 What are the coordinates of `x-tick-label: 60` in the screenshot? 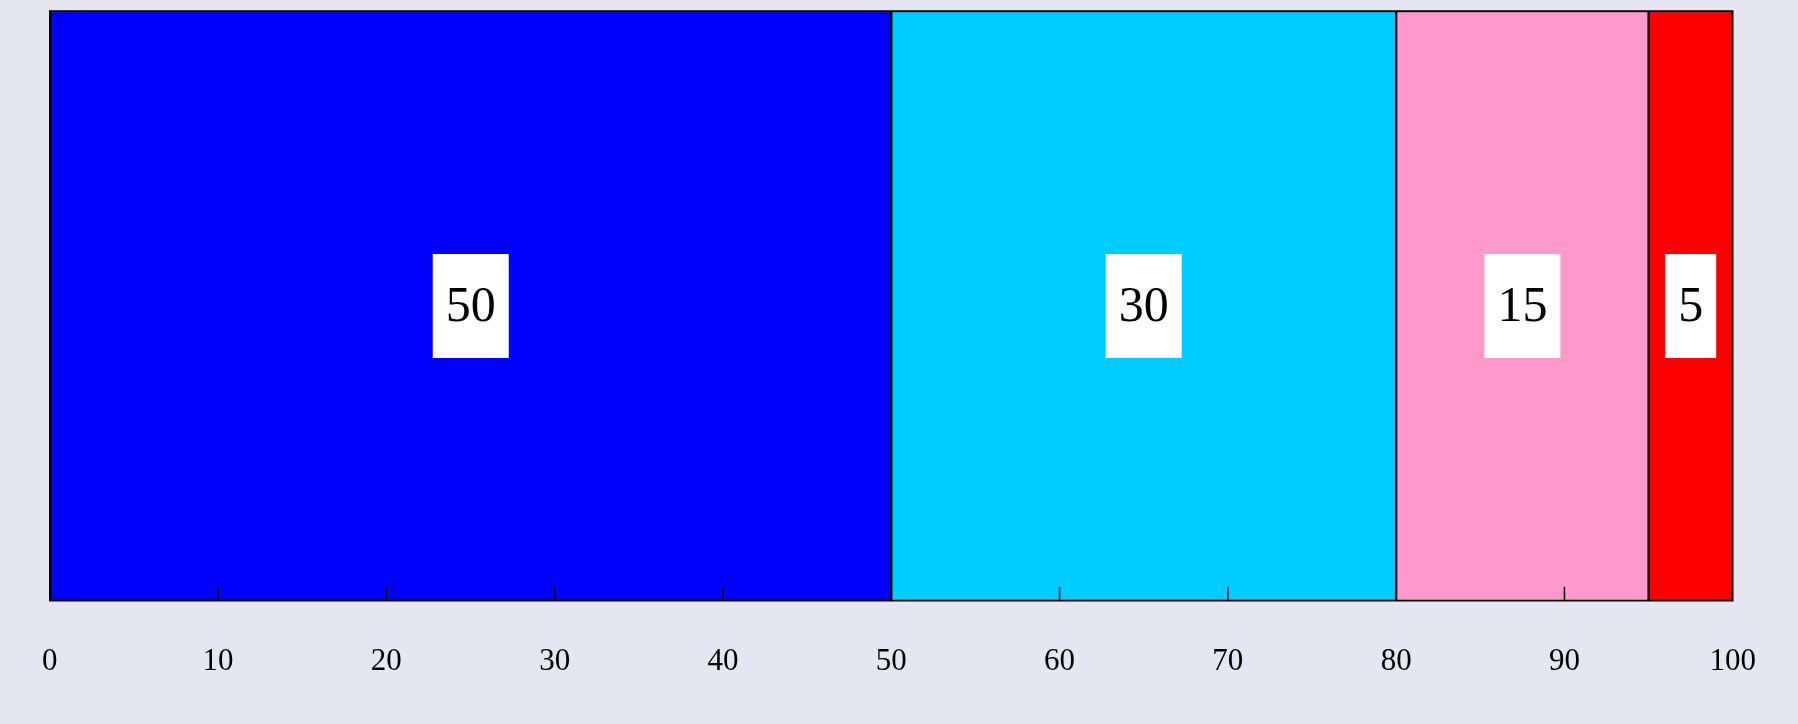 It's located at (1060, 659).